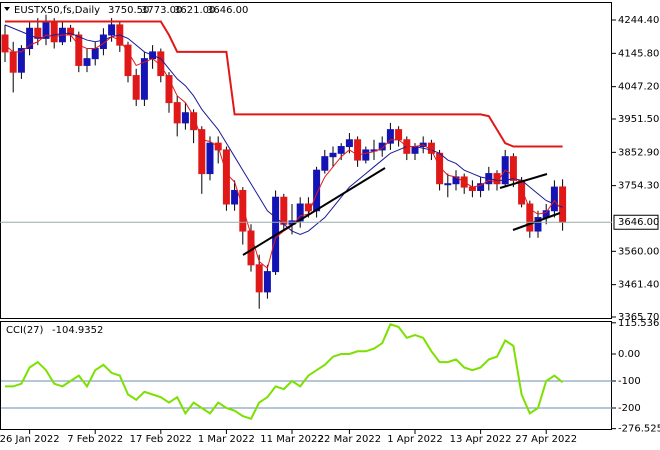 The height and width of the screenshot is (450, 660). What do you see at coordinates (629, 381) in the screenshot?
I see `y-tick-label: -100` at bounding box center [629, 381].